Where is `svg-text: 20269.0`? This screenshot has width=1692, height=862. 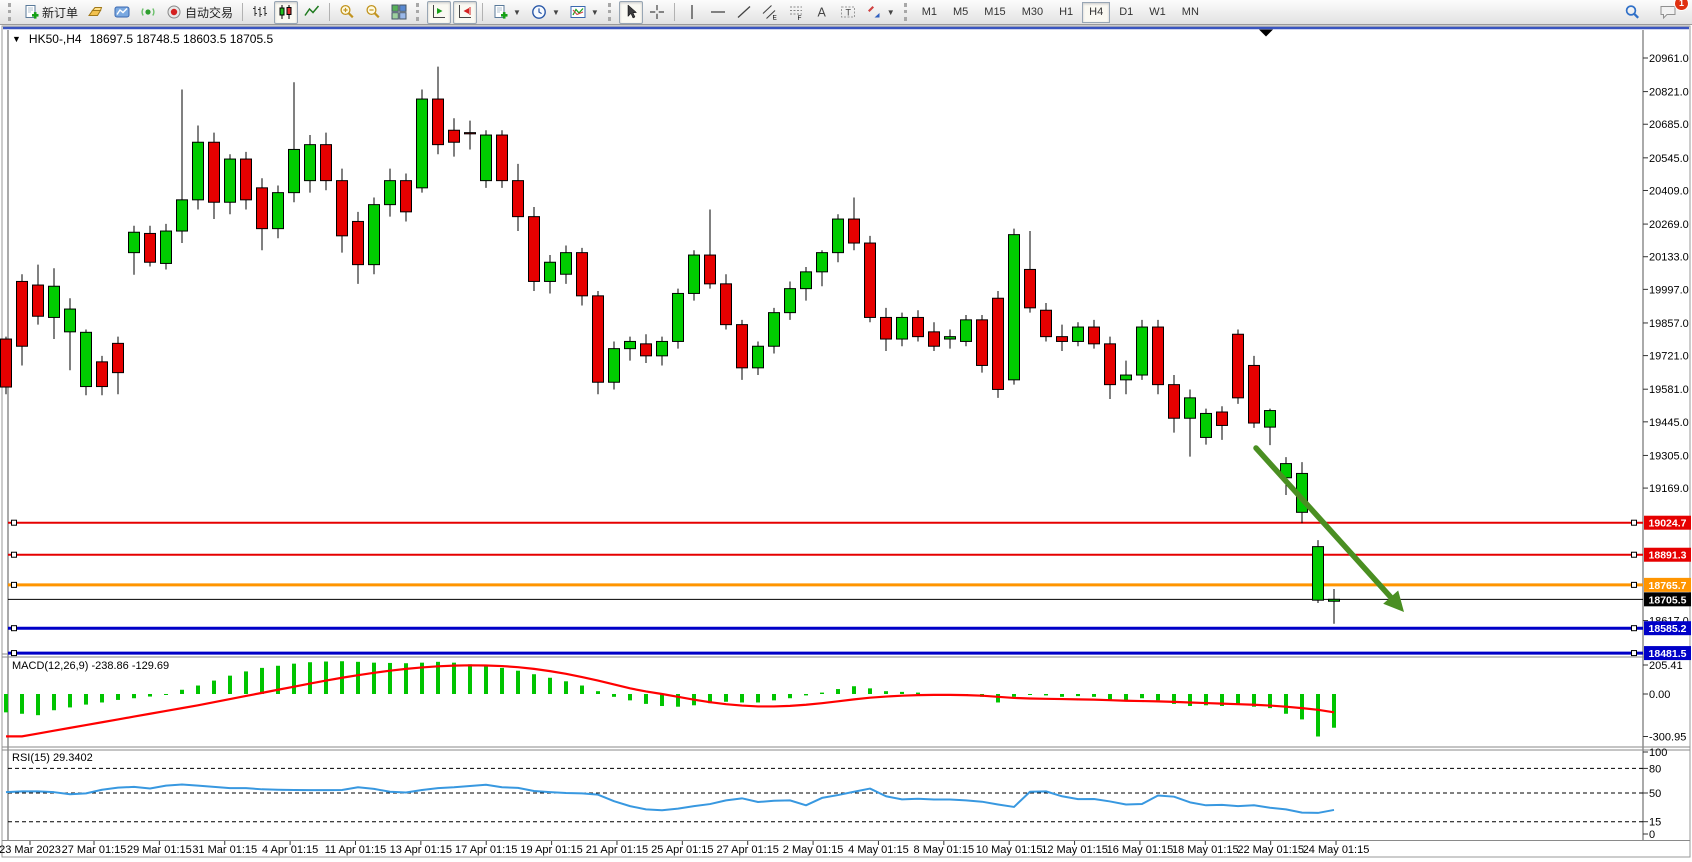
svg-text: 20269.0 is located at coordinates (1669, 225).